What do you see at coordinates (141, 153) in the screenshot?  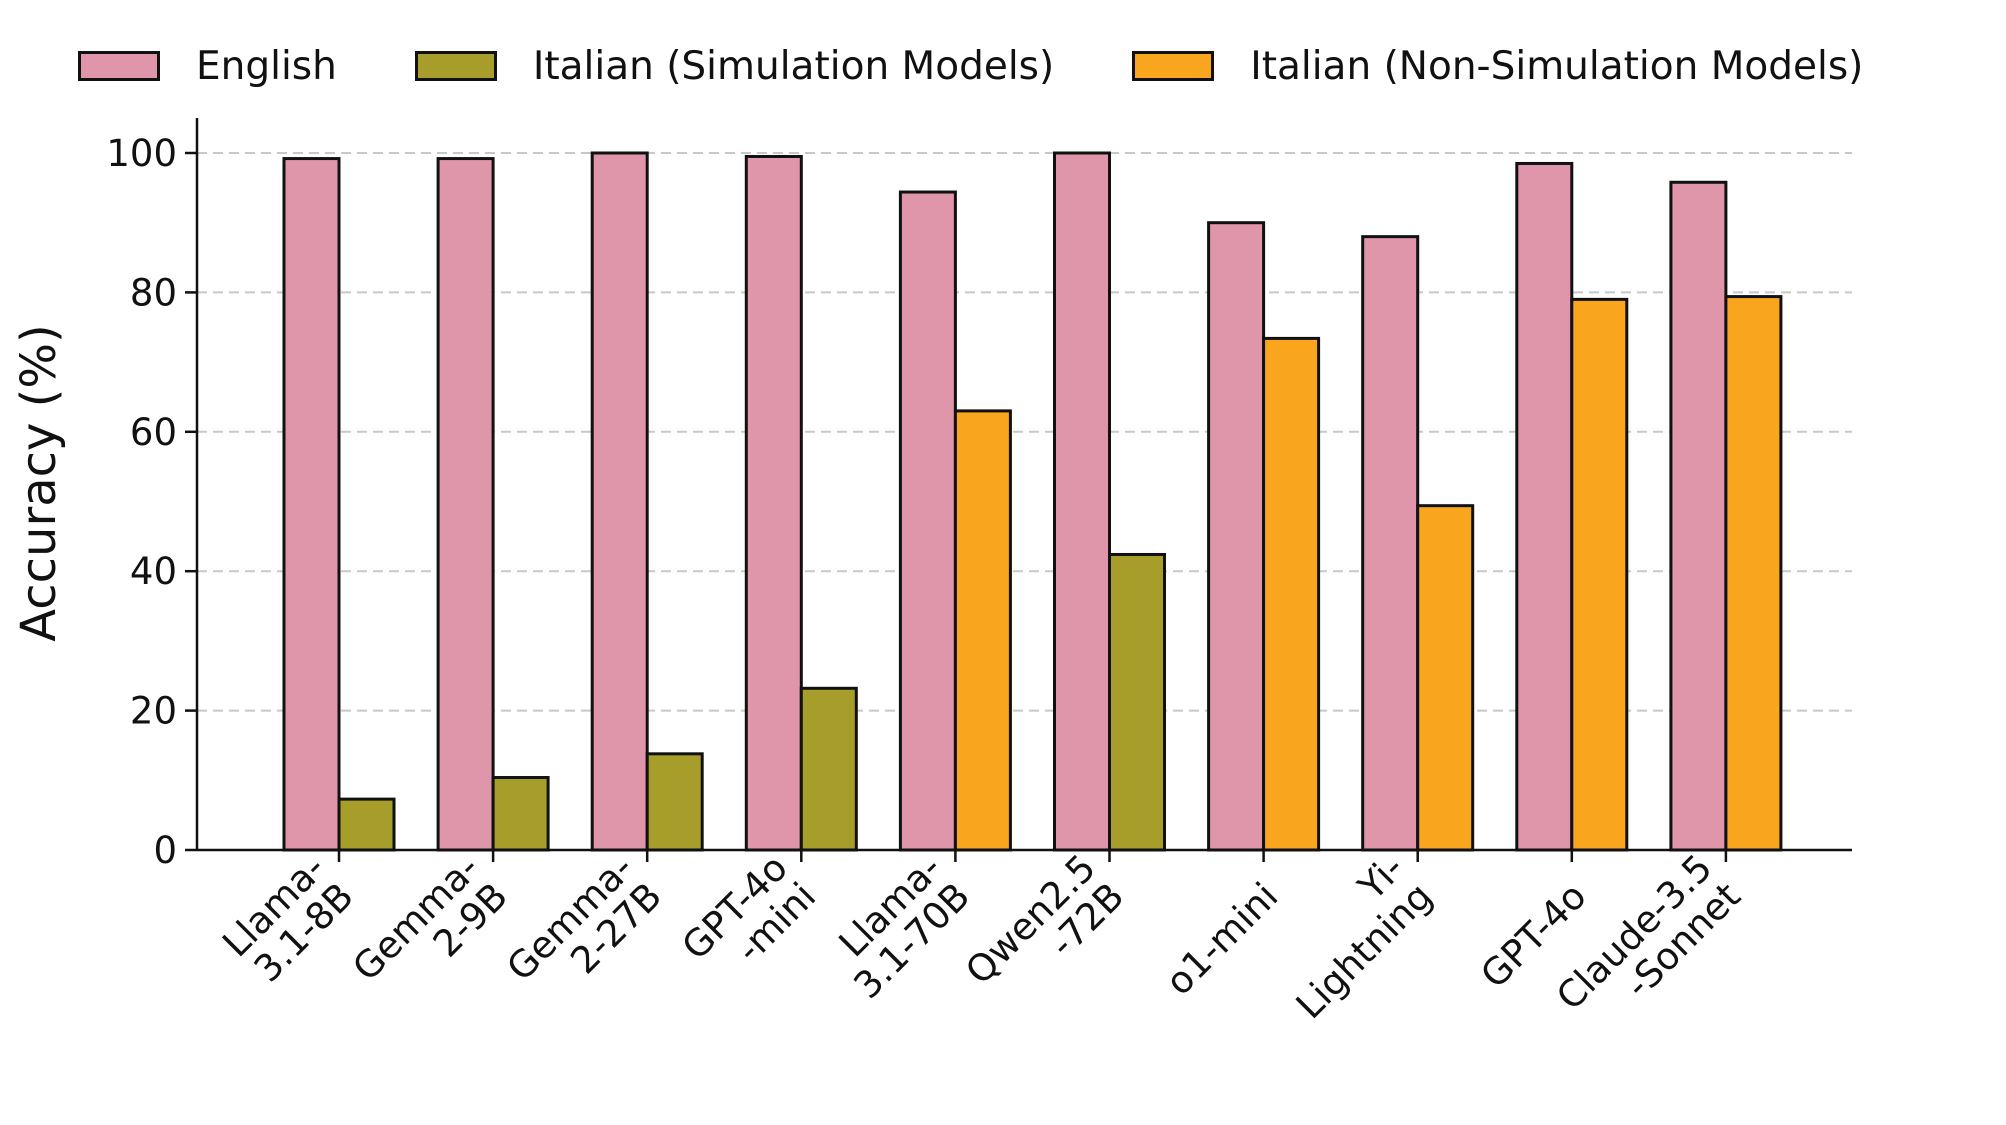 I see `y-tick-label: 100` at bounding box center [141, 153].